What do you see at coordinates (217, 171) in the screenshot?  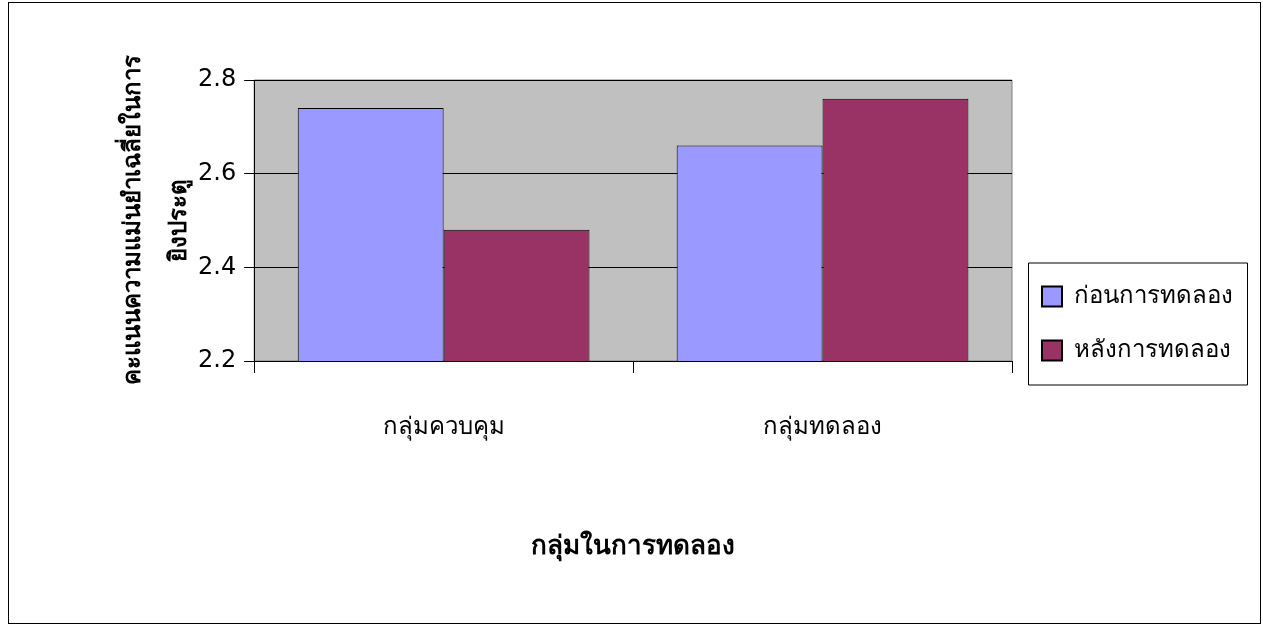 I see `y-tick-label: 2.6` at bounding box center [217, 171].